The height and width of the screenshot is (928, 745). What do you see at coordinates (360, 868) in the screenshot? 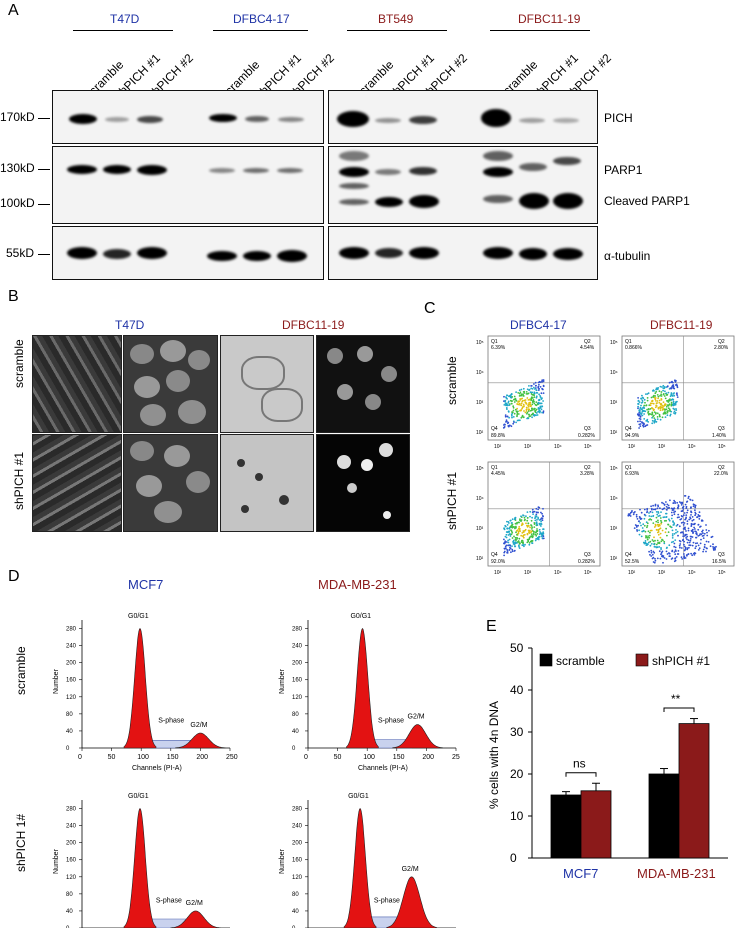
I see `g0g1-peak` at bounding box center [360, 868].